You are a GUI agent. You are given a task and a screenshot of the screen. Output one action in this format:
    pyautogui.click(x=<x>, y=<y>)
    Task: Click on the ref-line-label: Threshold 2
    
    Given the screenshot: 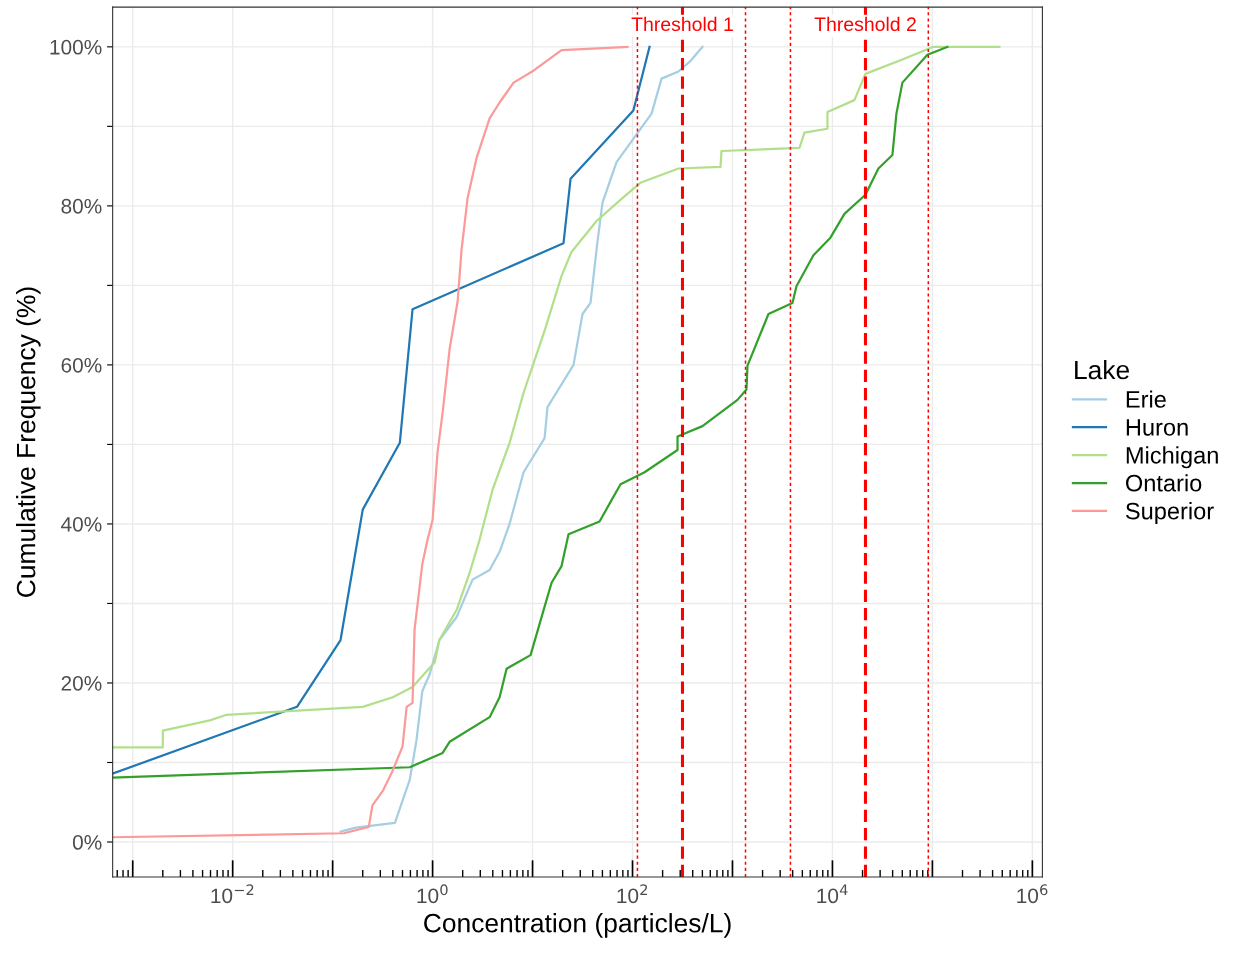 What is the action you would take?
    pyautogui.click(x=865, y=24)
    